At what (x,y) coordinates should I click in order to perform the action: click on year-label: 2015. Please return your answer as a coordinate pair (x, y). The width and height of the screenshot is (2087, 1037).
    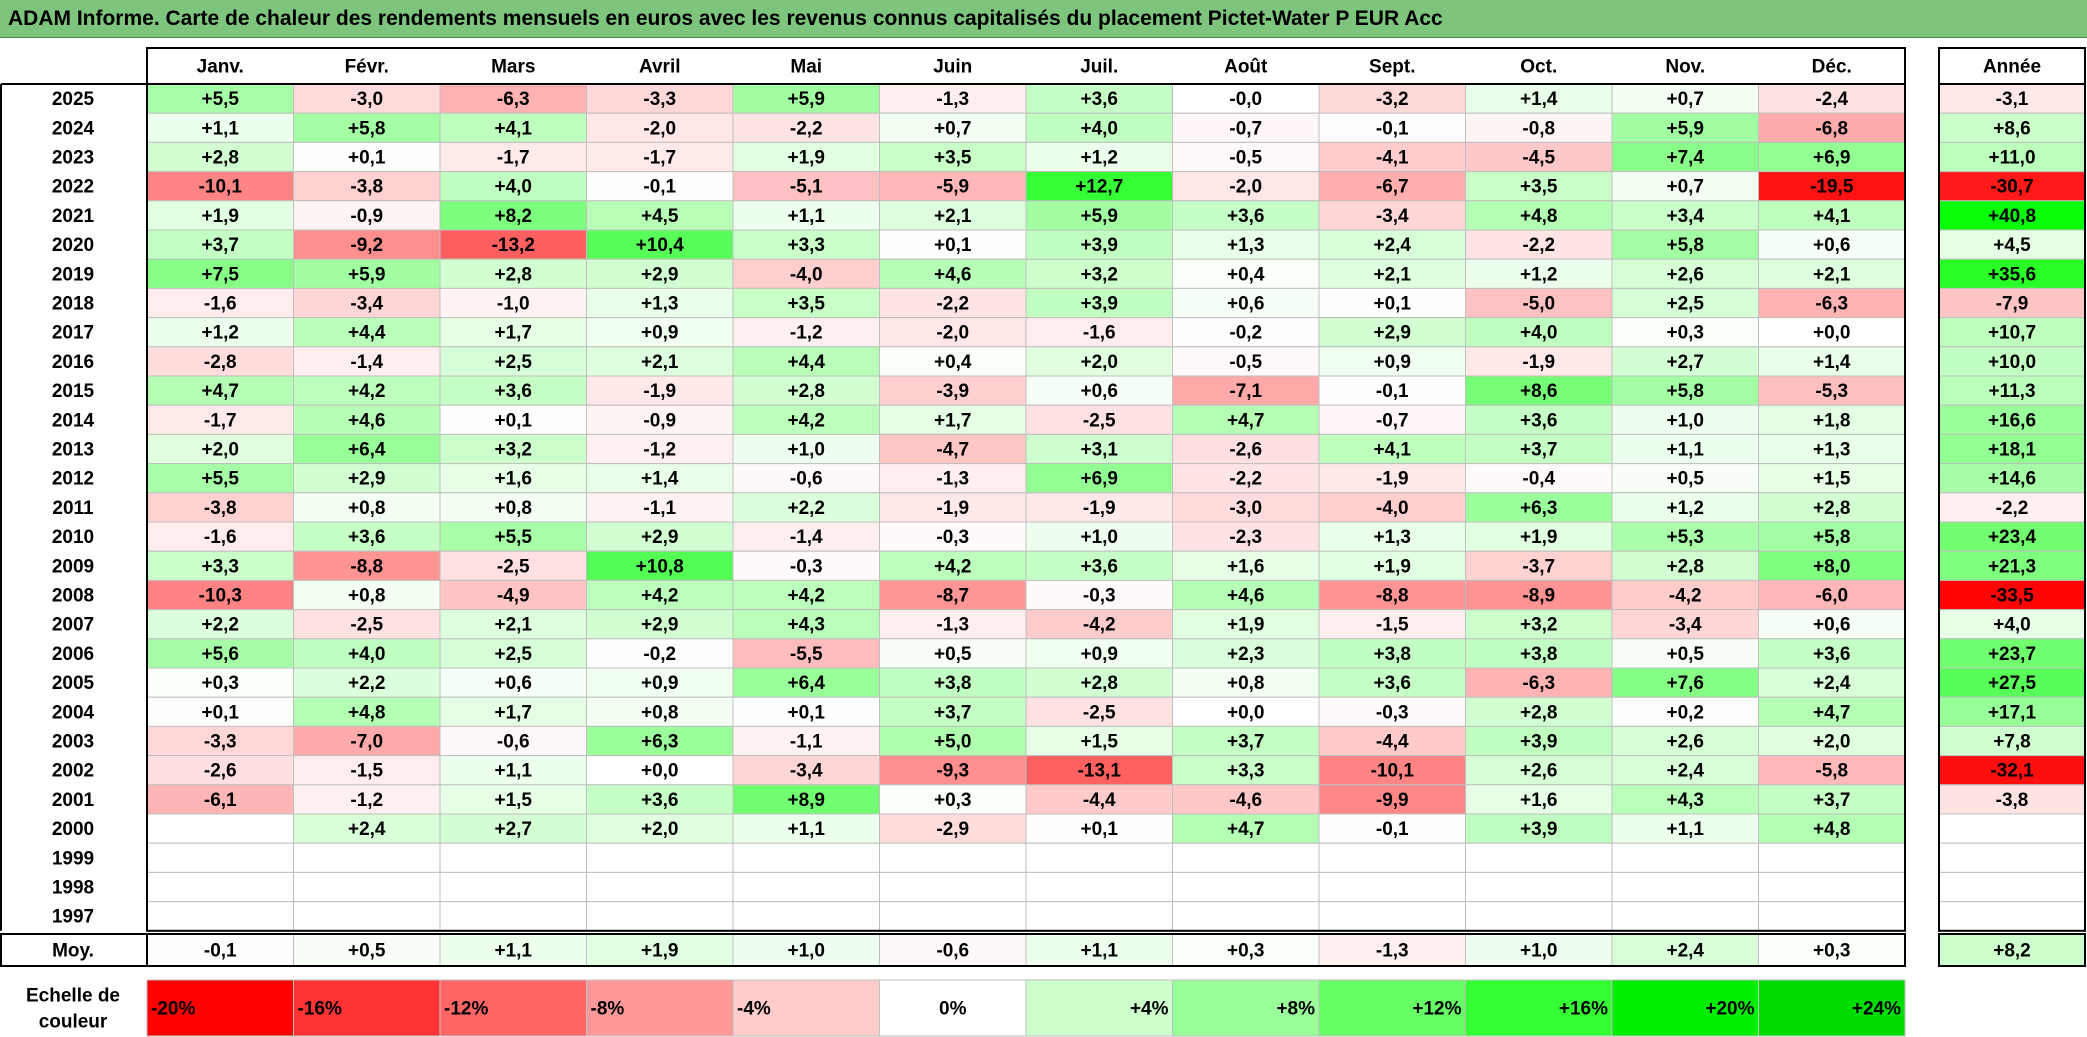
    Looking at the image, I should click on (73, 391).